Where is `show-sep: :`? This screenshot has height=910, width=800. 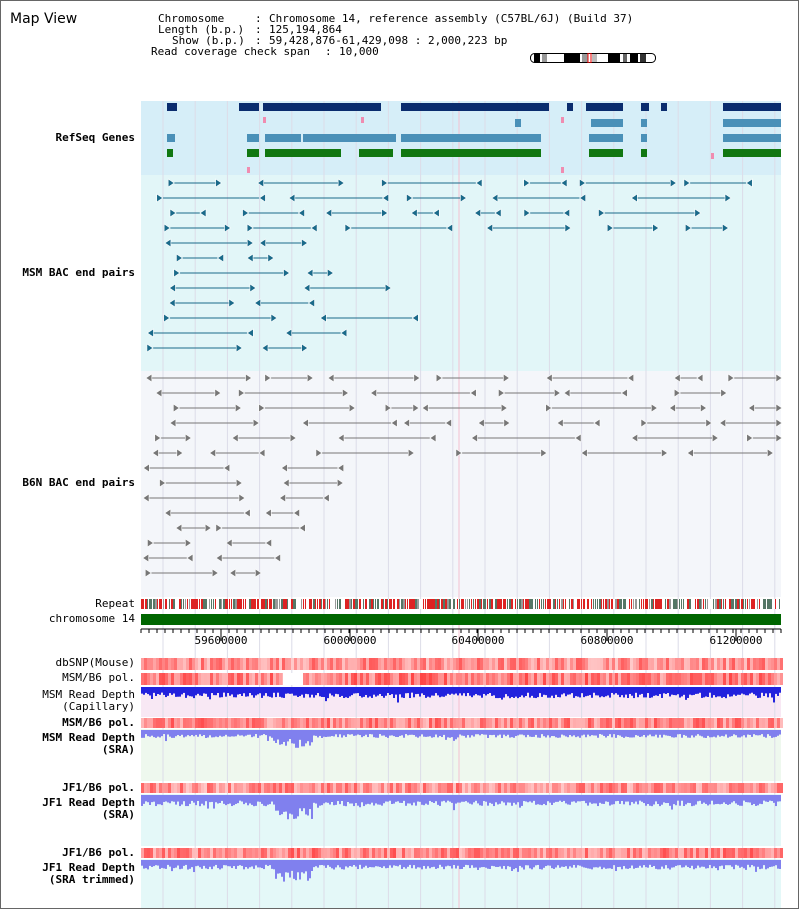
show-sep: : is located at coordinates (258, 40).